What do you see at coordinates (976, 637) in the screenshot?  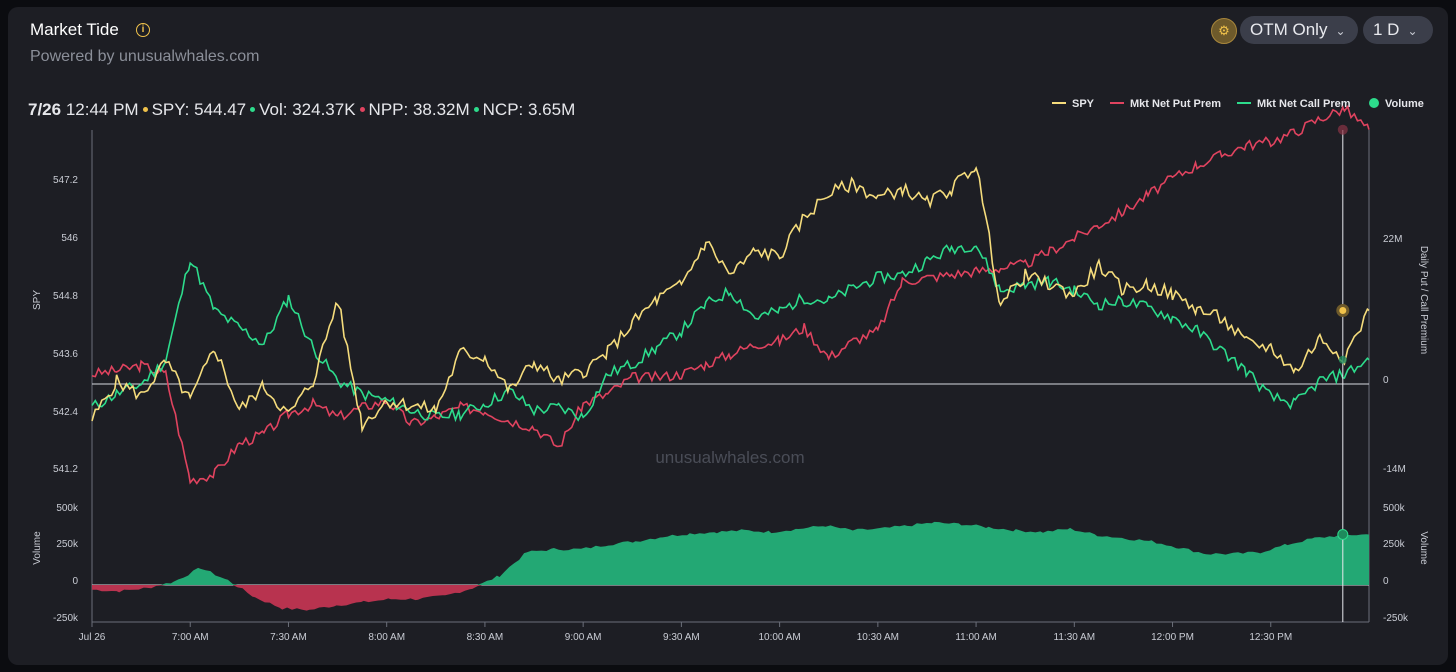 I see `x-tick-label: 11:00 AM` at bounding box center [976, 637].